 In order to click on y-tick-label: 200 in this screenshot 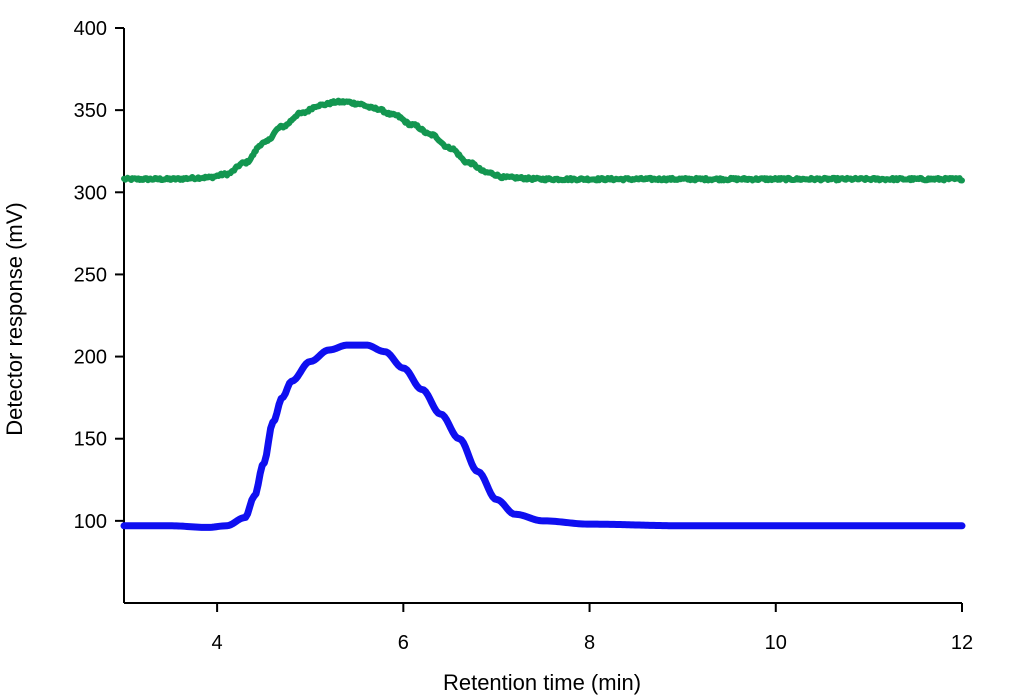, I will do `click(90, 358)`.